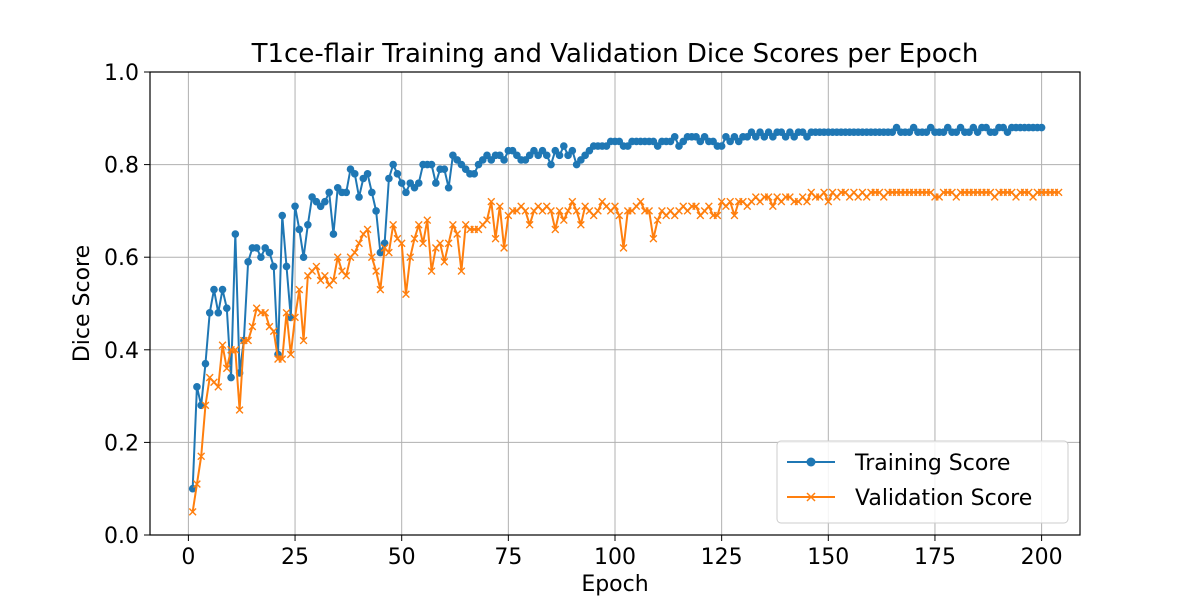 This screenshot has width=1200, height=600. I want to click on x-tick-label: 175, so click(935, 557).